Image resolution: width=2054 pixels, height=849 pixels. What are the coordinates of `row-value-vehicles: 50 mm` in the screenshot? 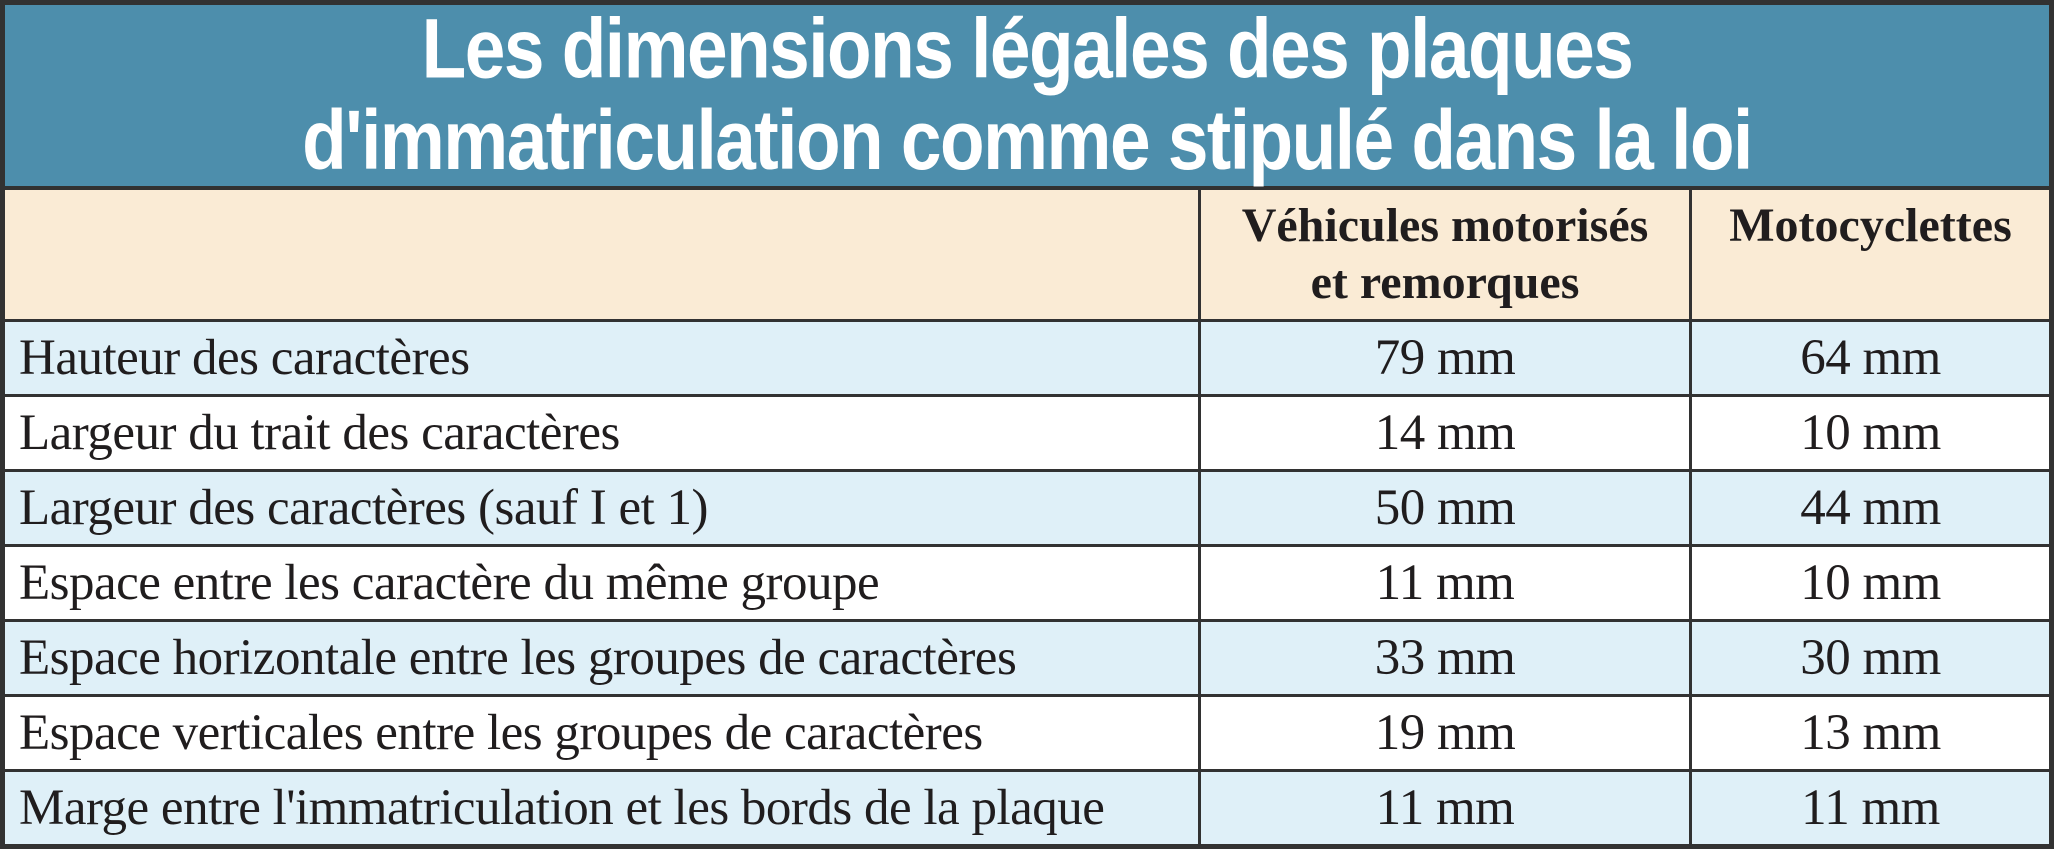 It's located at (1445, 508).